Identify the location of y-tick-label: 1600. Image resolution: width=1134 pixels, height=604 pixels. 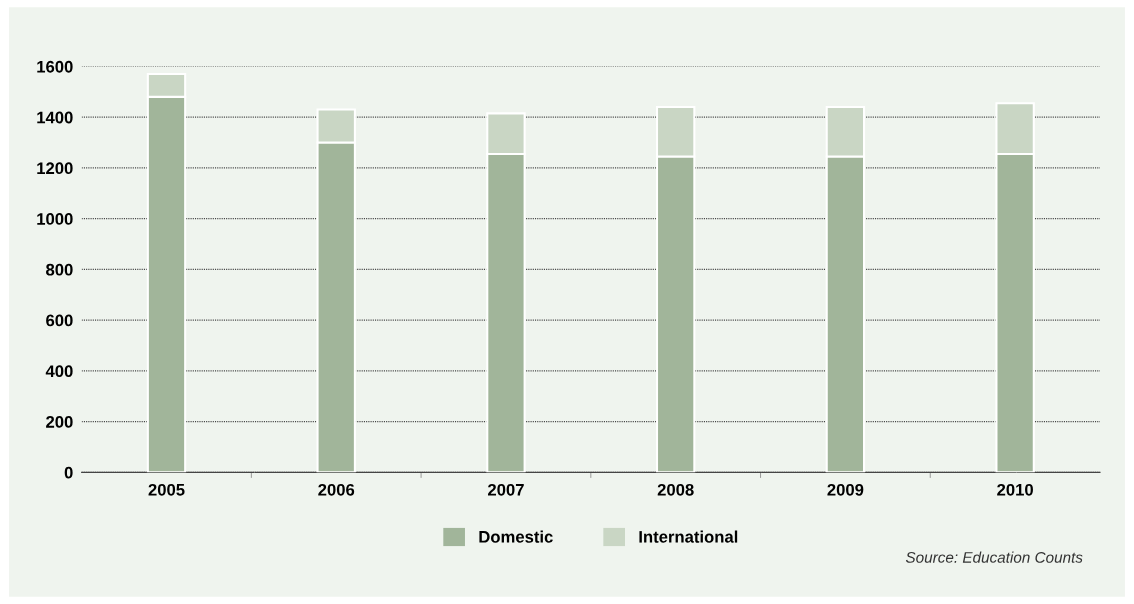
(55, 66).